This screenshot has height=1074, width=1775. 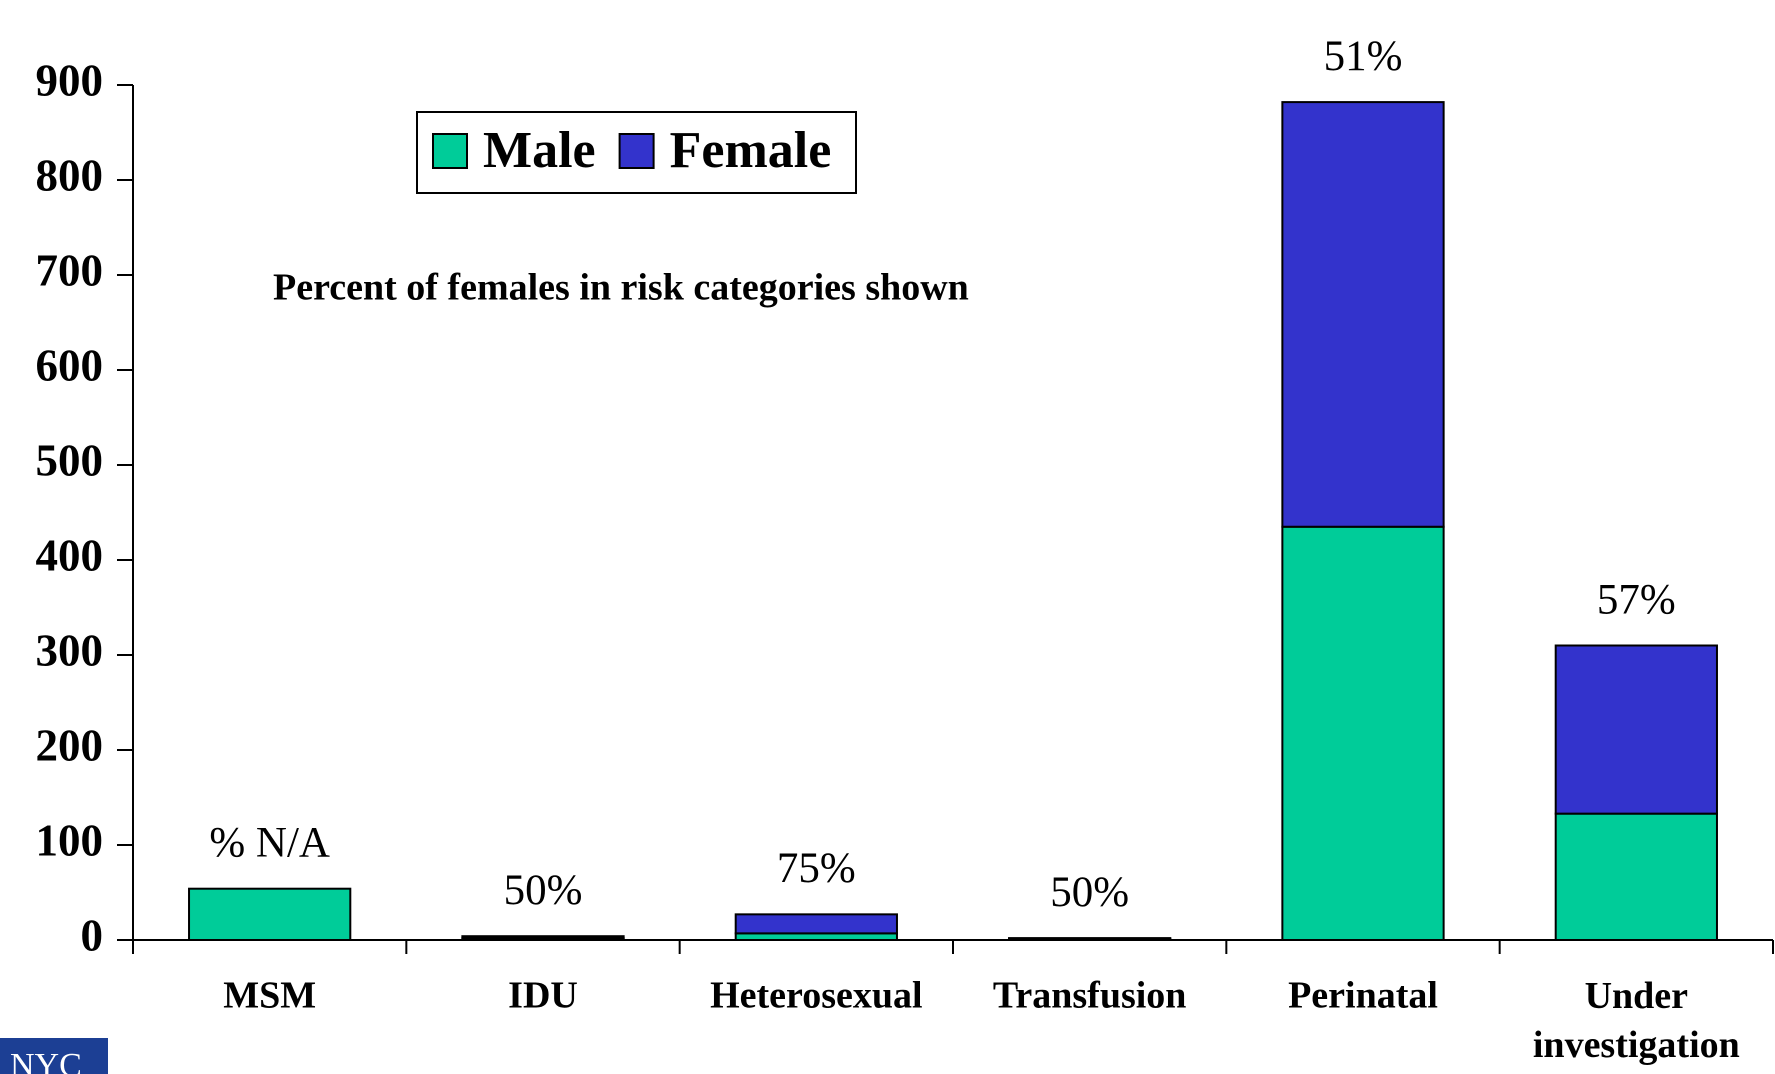 I want to click on y-tick-label: 600, so click(x=70, y=365).